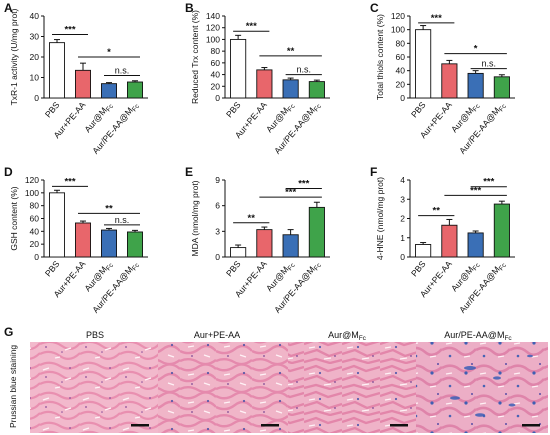  I want to click on y-tick-label-2: 20, so click(35, 57).